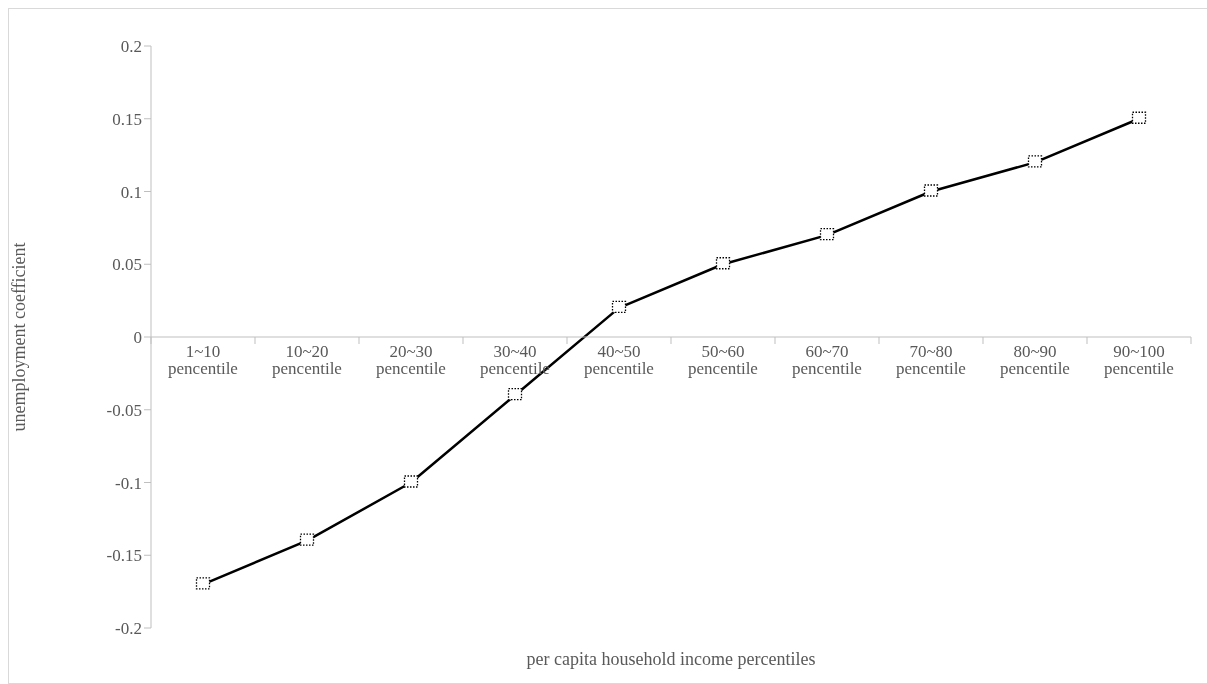  I want to click on y-tick-label: 0.1, so click(131, 192).